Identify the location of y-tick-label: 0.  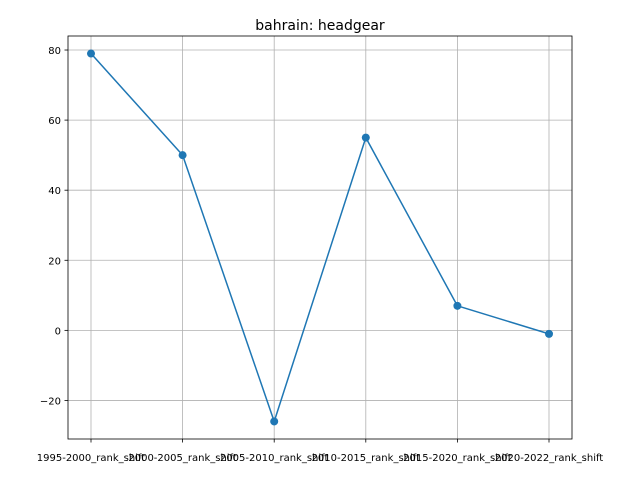
(58, 331).